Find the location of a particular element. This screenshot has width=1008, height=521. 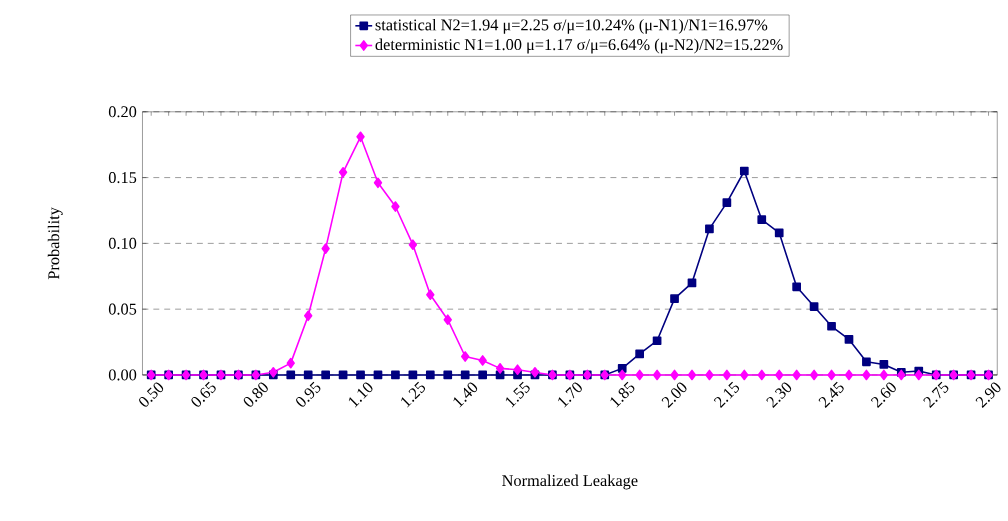

x-tick-label: 1.40 is located at coordinates (465, 395).